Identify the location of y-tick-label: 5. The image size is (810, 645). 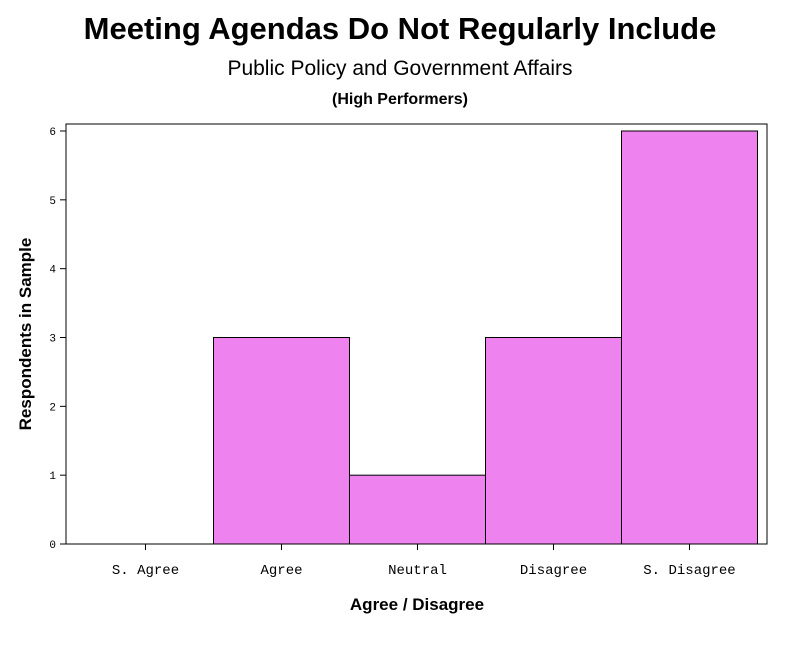
(52, 202).